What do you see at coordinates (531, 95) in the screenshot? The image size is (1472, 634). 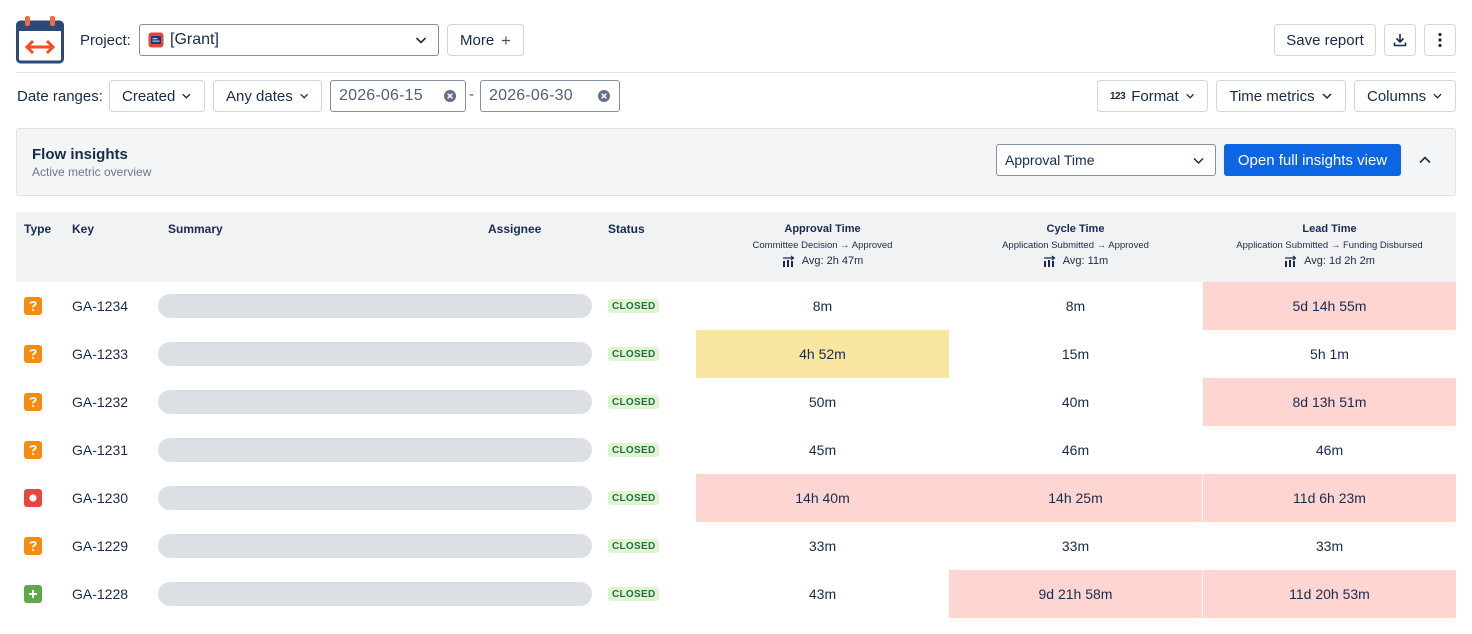 I see `date-to-value: 2026-06-30` at bounding box center [531, 95].